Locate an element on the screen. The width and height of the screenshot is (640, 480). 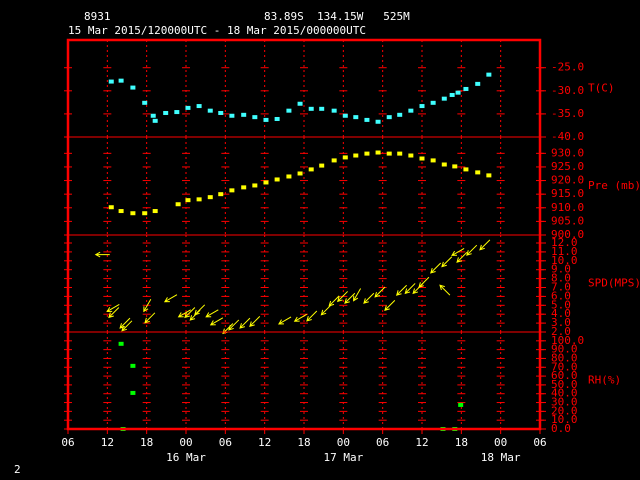
y-tick-label: 905.0 is located at coordinates (567, 220).